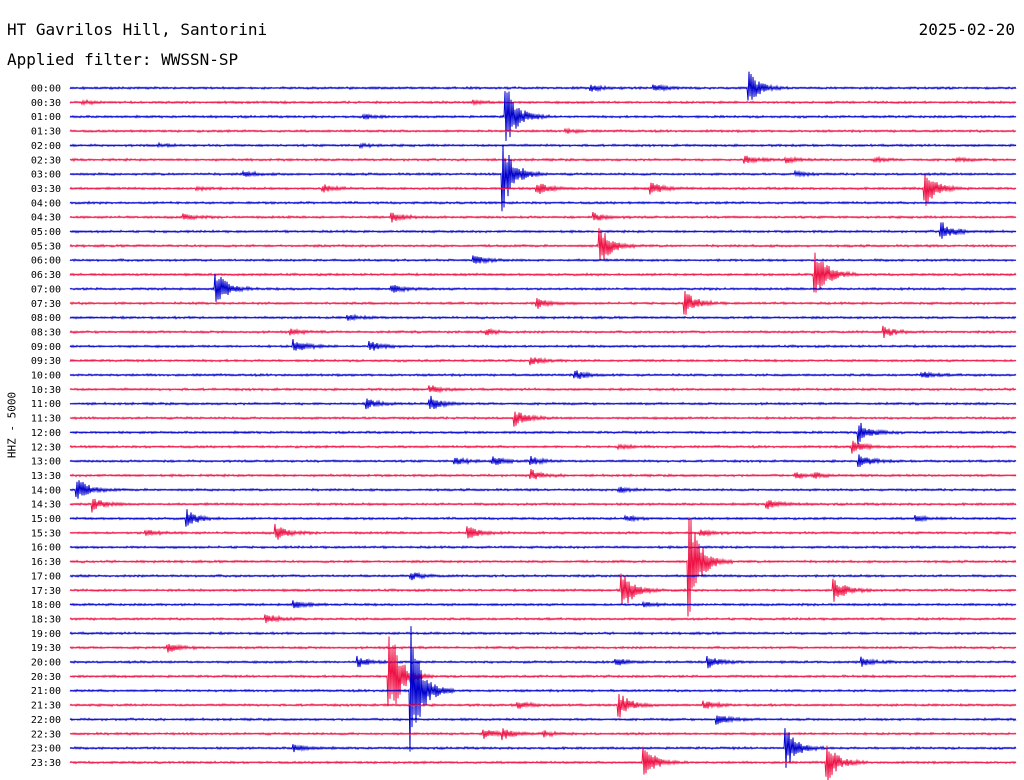 The image size is (1024, 780). What do you see at coordinates (137, 29) in the screenshot?
I see `station-title: HT Gavrilos Hill, Santorini` at bounding box center [137, 29].